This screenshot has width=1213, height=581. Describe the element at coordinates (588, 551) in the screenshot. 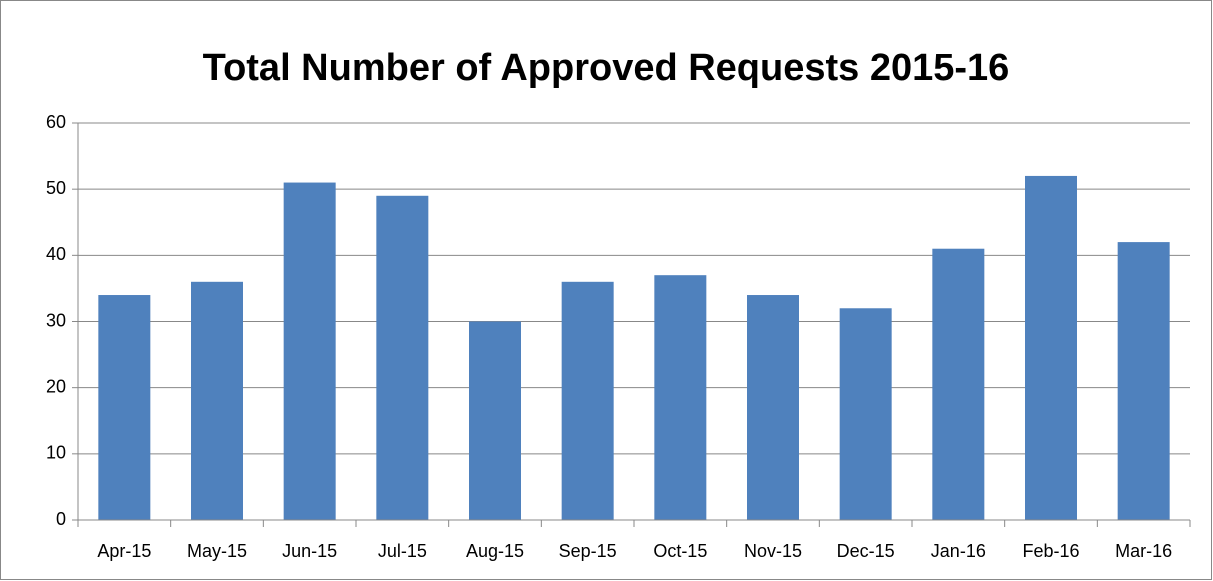

I see `x-tick-label: Sep-15` at that location.